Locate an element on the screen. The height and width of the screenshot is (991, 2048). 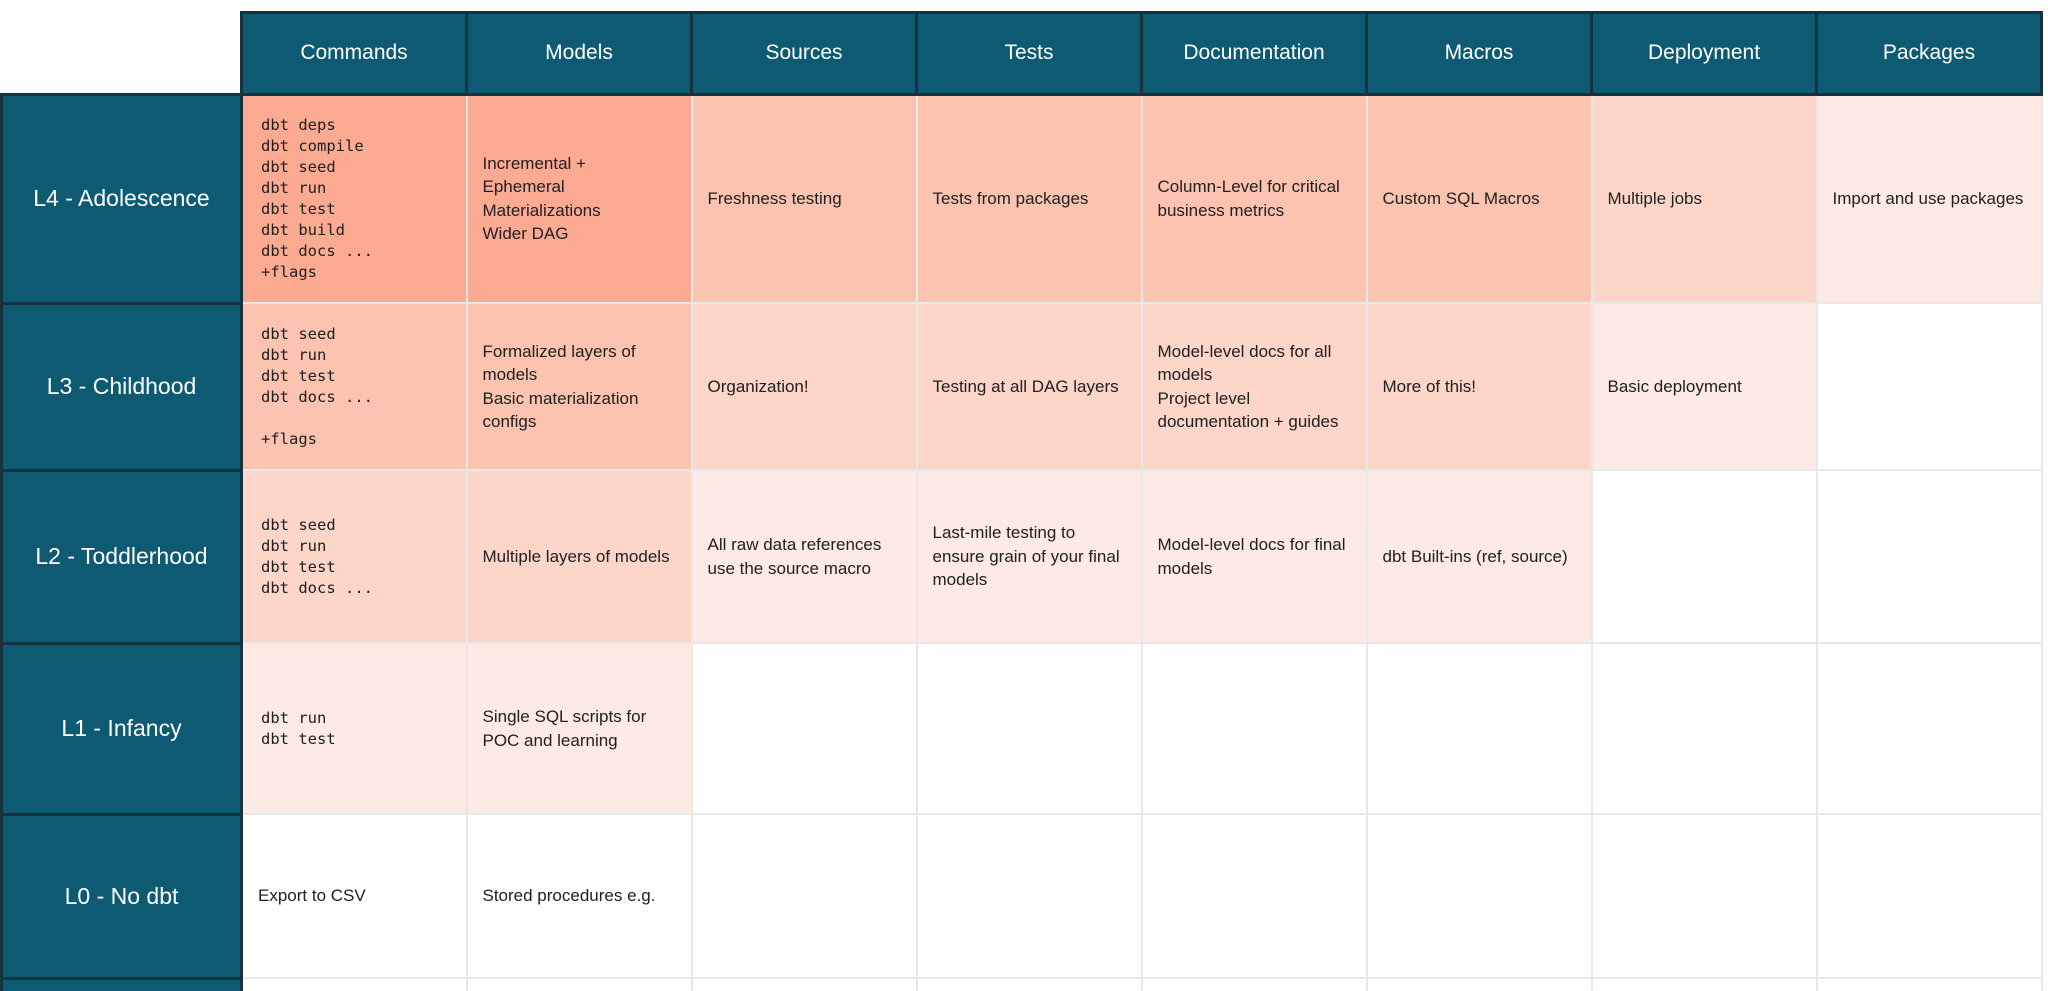
cutoff-row is located at coordinates (1021, 983).